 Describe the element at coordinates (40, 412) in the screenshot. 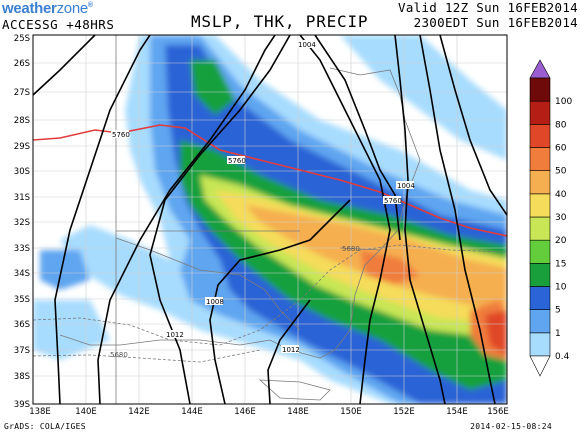

I see `lon-label: 138E` at that location.